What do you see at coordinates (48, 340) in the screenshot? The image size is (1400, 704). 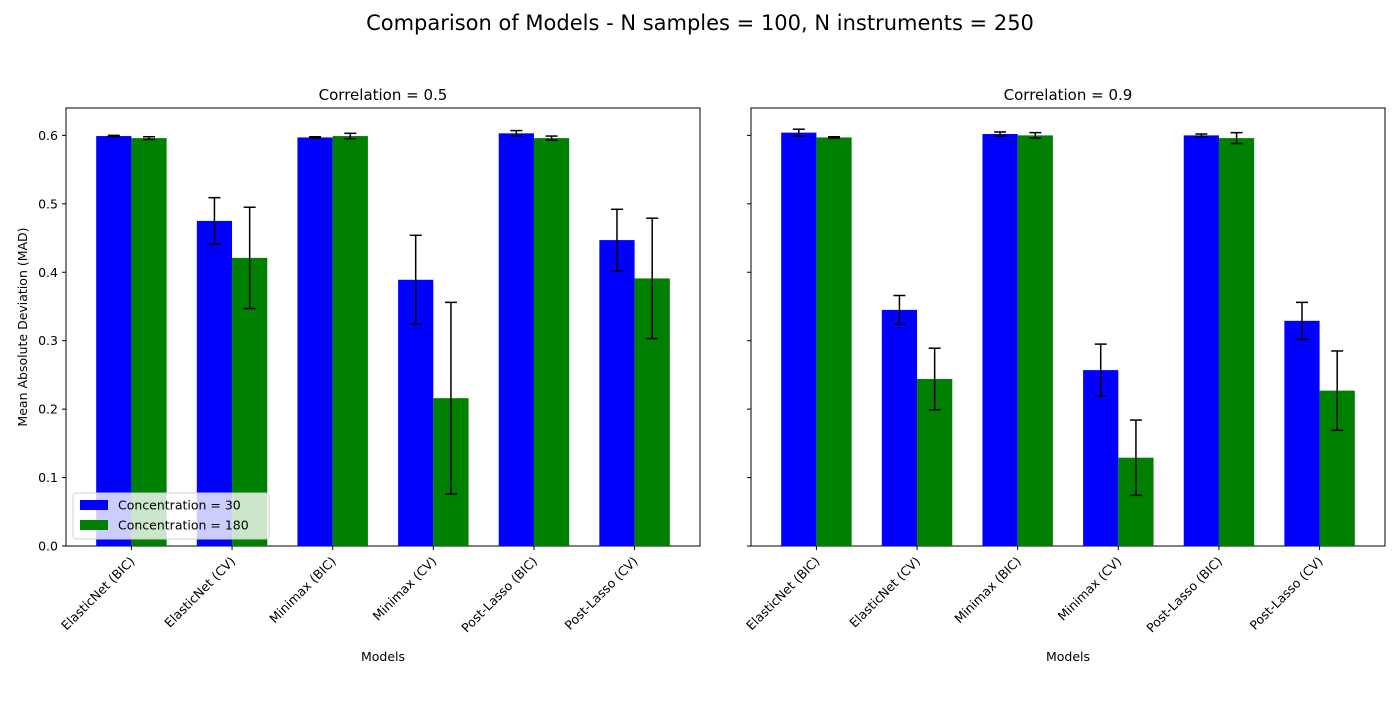 I see `y-tick-label: 0.3` at bounding box center [48, 340].